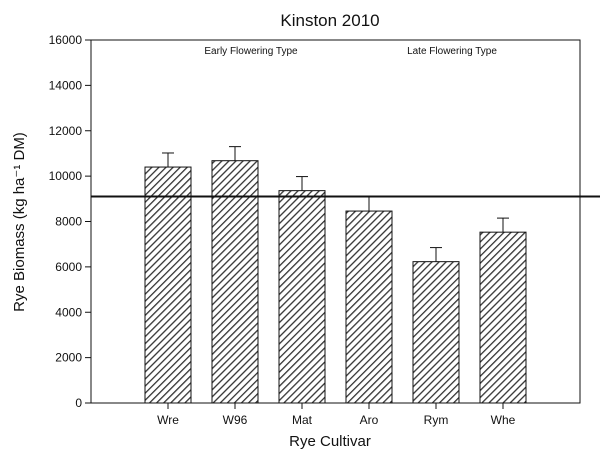 This screenshot has width=606, height=457. What do you see at coordinates (503, 420) in the screenshot?
I see `x-tick-label: Whe` at bounding box center [503, 420].